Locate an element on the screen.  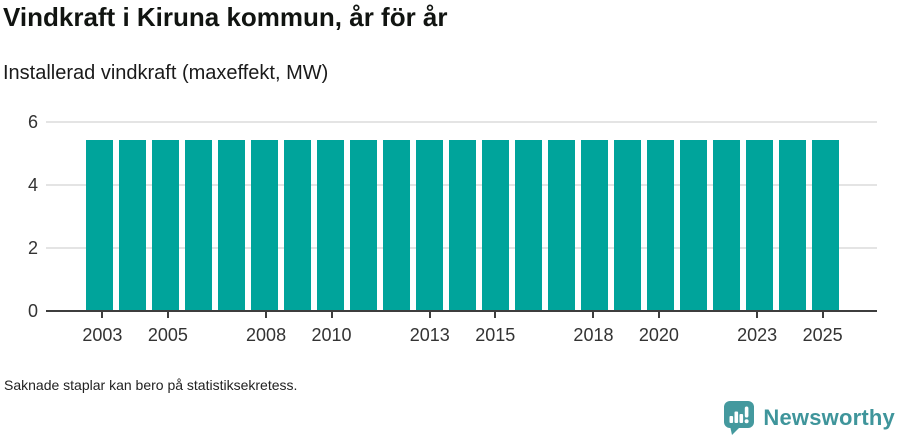
x-tick-mark-2018 is located at coordinates (593, 315).